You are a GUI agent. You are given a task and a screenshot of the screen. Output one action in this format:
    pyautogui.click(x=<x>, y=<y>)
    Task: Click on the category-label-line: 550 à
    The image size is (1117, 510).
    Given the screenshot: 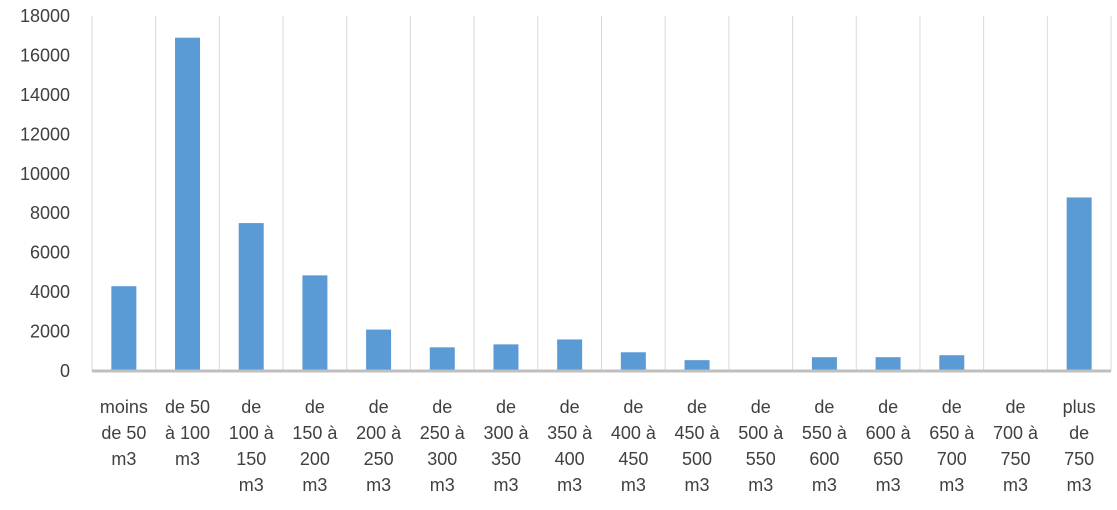 What is the action you would take?
    pyautogui.click(x=825, y=433)
    